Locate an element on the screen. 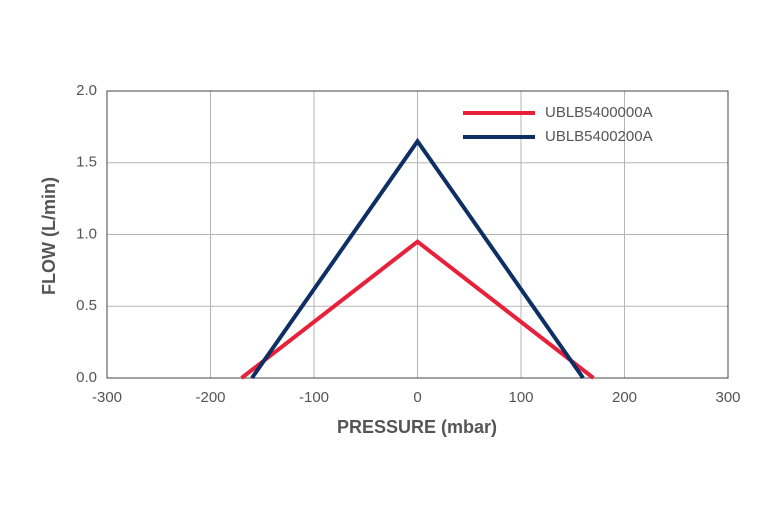 This screenshot has width=780, height=520. x-tick-label: 300 is located at coordinates (727, 397).